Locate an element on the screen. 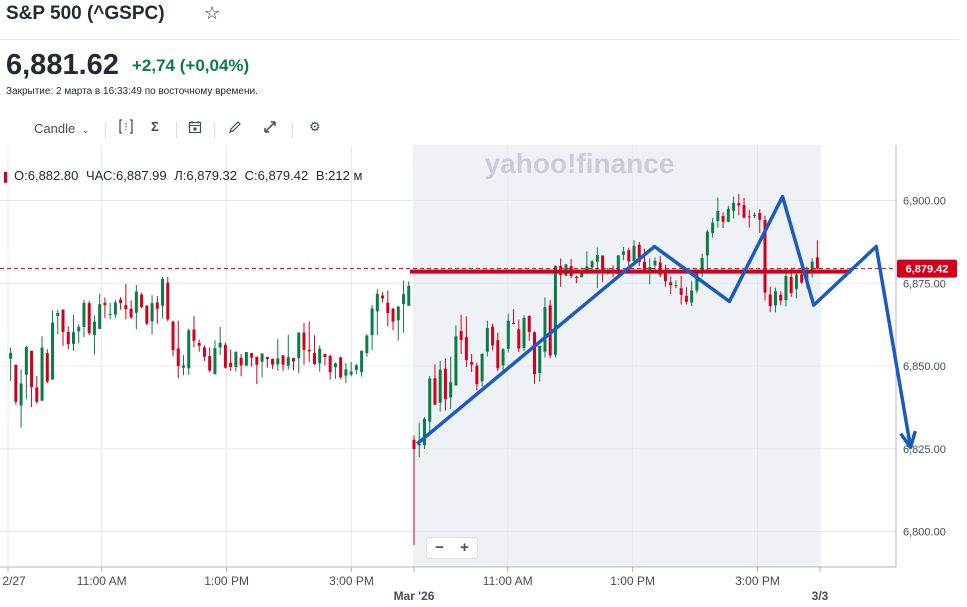  current-price-badge is located at coordinates (927, 268).